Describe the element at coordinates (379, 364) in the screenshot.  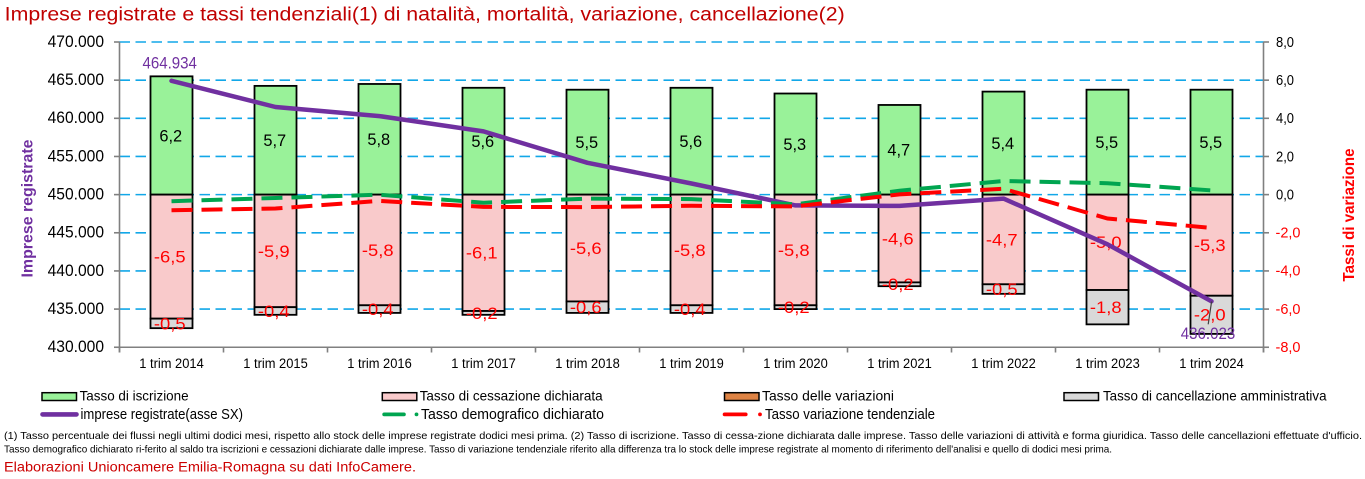
I see `svg-text: 1 trim 2016` at that location.